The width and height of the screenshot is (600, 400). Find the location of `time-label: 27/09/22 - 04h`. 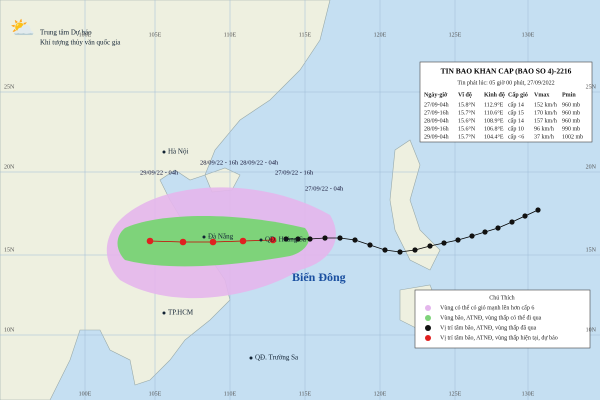

time-label: 27/09/22 - 04h is located at coordinates (324, 188).